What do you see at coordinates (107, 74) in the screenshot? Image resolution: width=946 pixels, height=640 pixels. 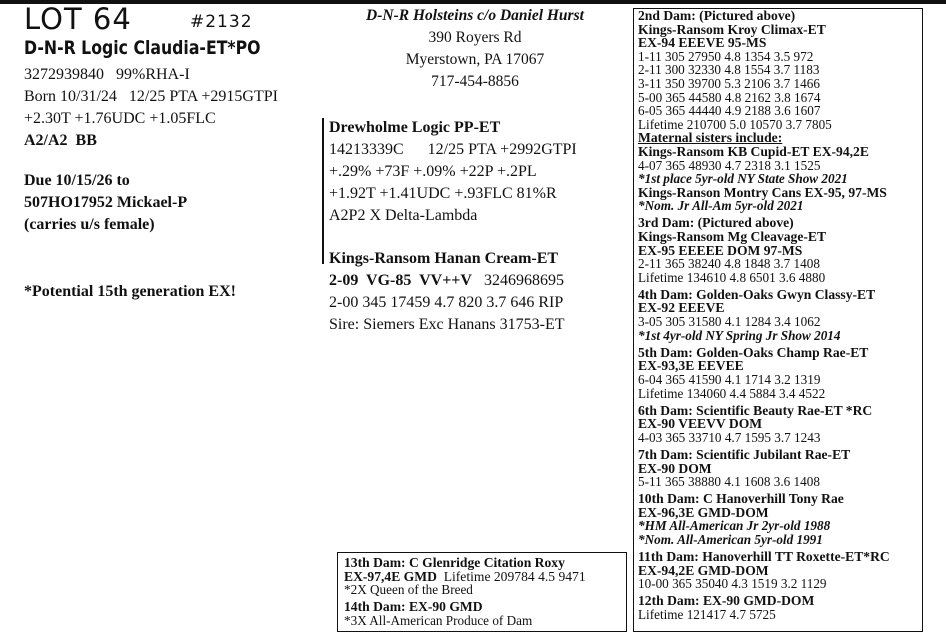 I see `animal-id-line: 3272939840 99%RHA-I` at bounding box center [107, 74].